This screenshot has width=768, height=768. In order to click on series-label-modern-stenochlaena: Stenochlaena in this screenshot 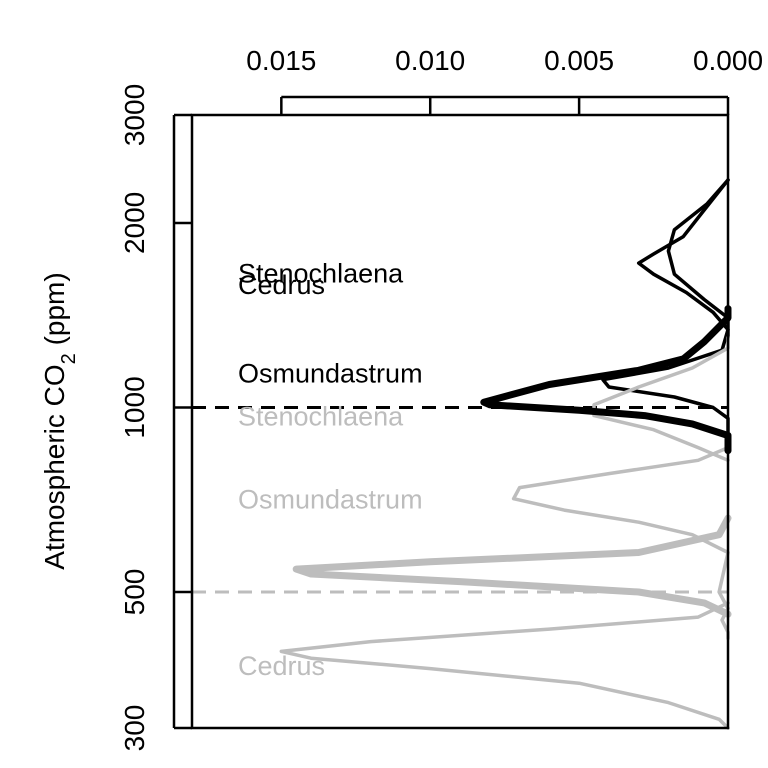, I will do `click(321, 274)`.